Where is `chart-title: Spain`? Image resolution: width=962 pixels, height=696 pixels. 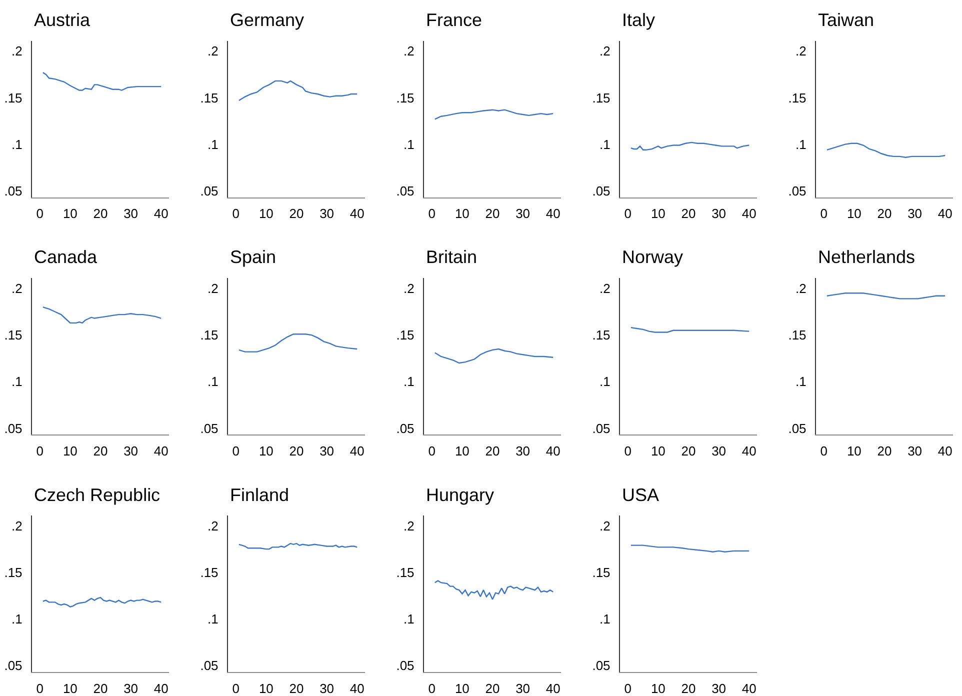 chart-title: Spain is located at coordinates (253, 257).